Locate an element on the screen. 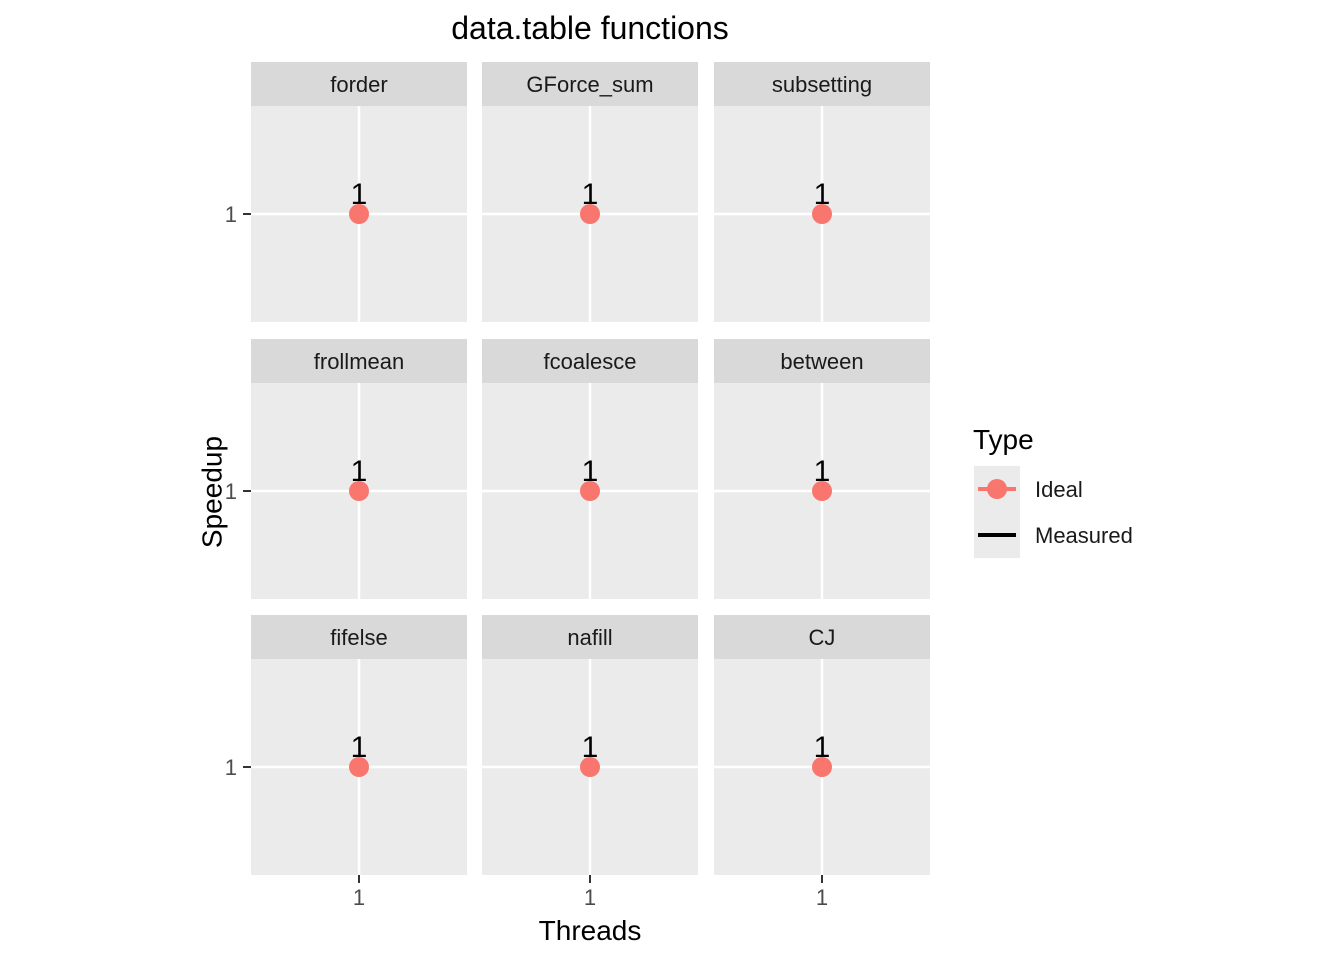 This screenshot has width=1344, height=960. data-point-cj is located at coordinates (822, 767).